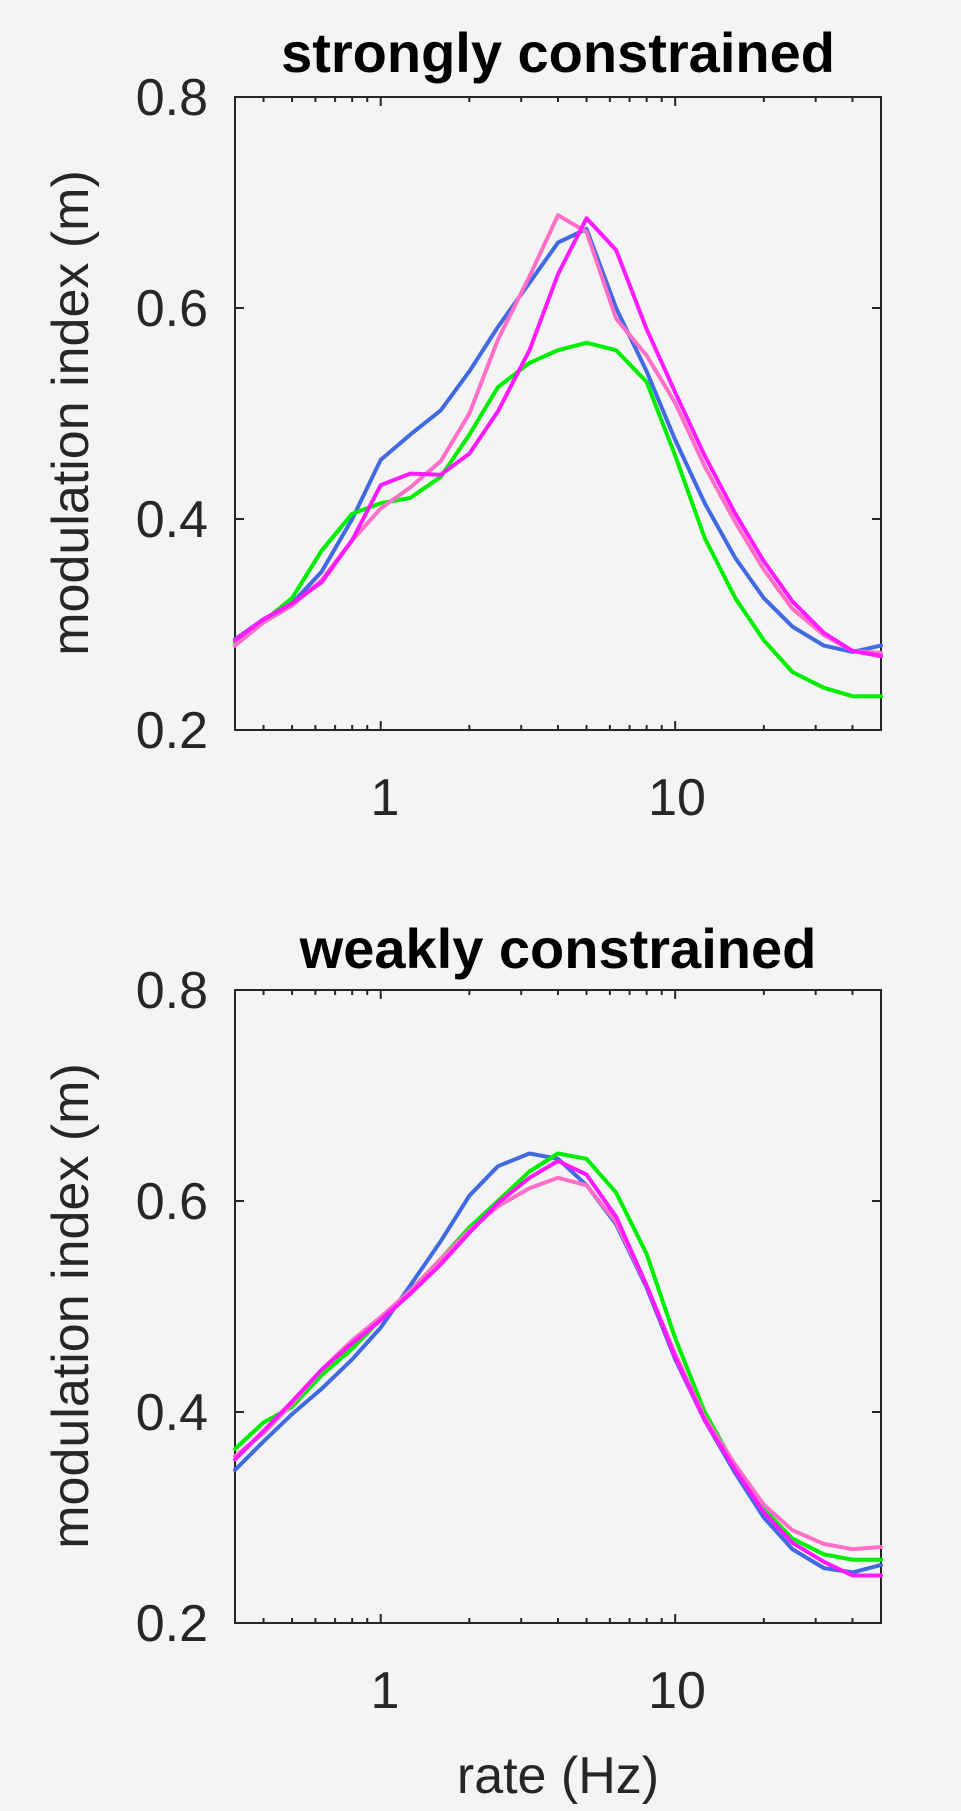 The height and width of the screenshot is (1811, 961). I want to click on chart-title-2: weakly constrained, so click(558, 948).